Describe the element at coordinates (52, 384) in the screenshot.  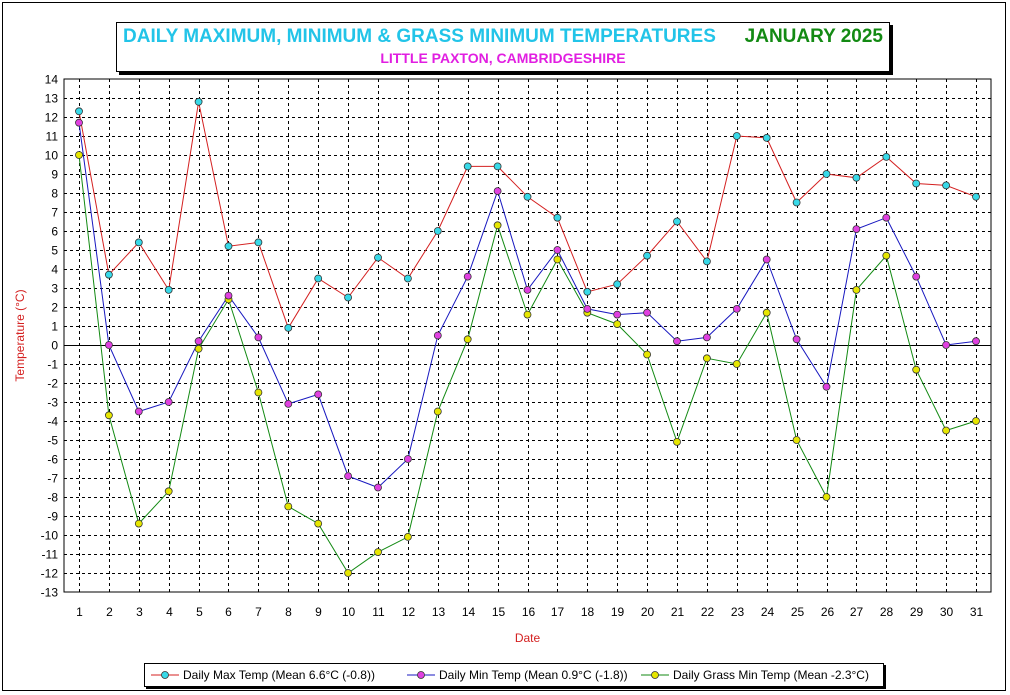
I see `y-tick-label: -2` at that location.